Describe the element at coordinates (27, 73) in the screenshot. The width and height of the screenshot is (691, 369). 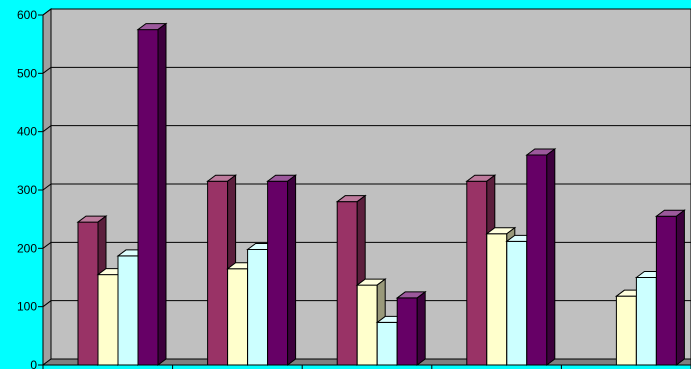
I see `y-tick-label: 500` at that location.